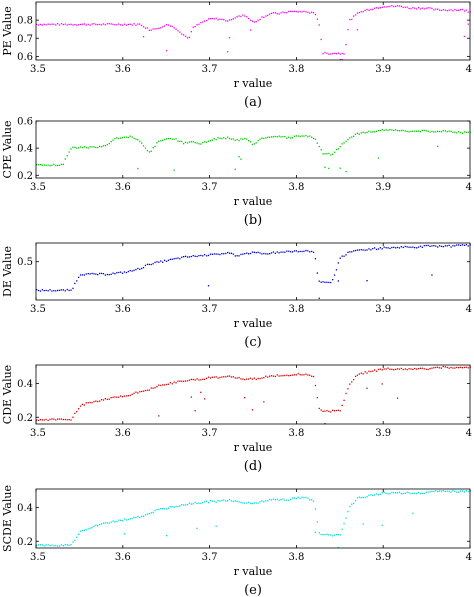  I want to click on y-axis-label: PE Value, so click(7, 31).